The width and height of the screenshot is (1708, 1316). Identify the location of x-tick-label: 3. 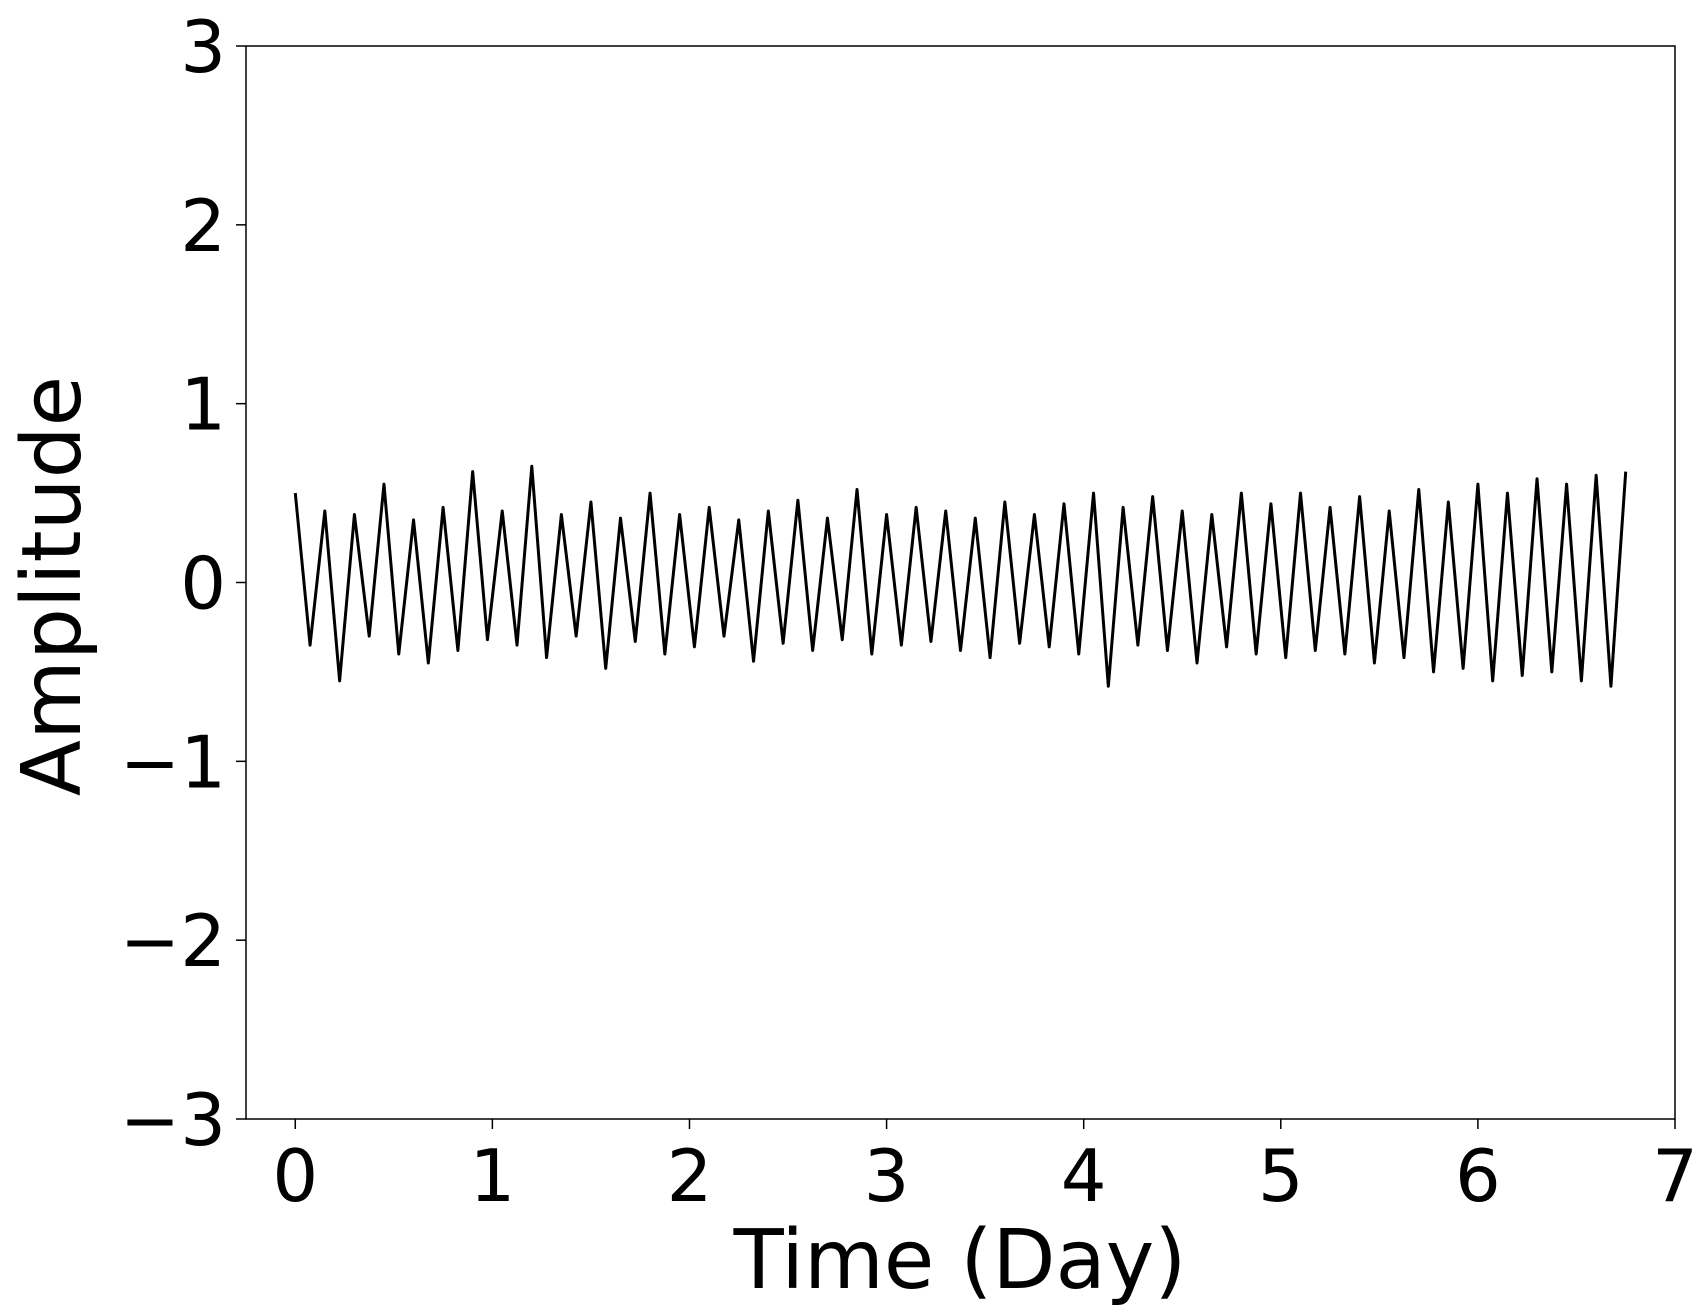
(887, 1176).